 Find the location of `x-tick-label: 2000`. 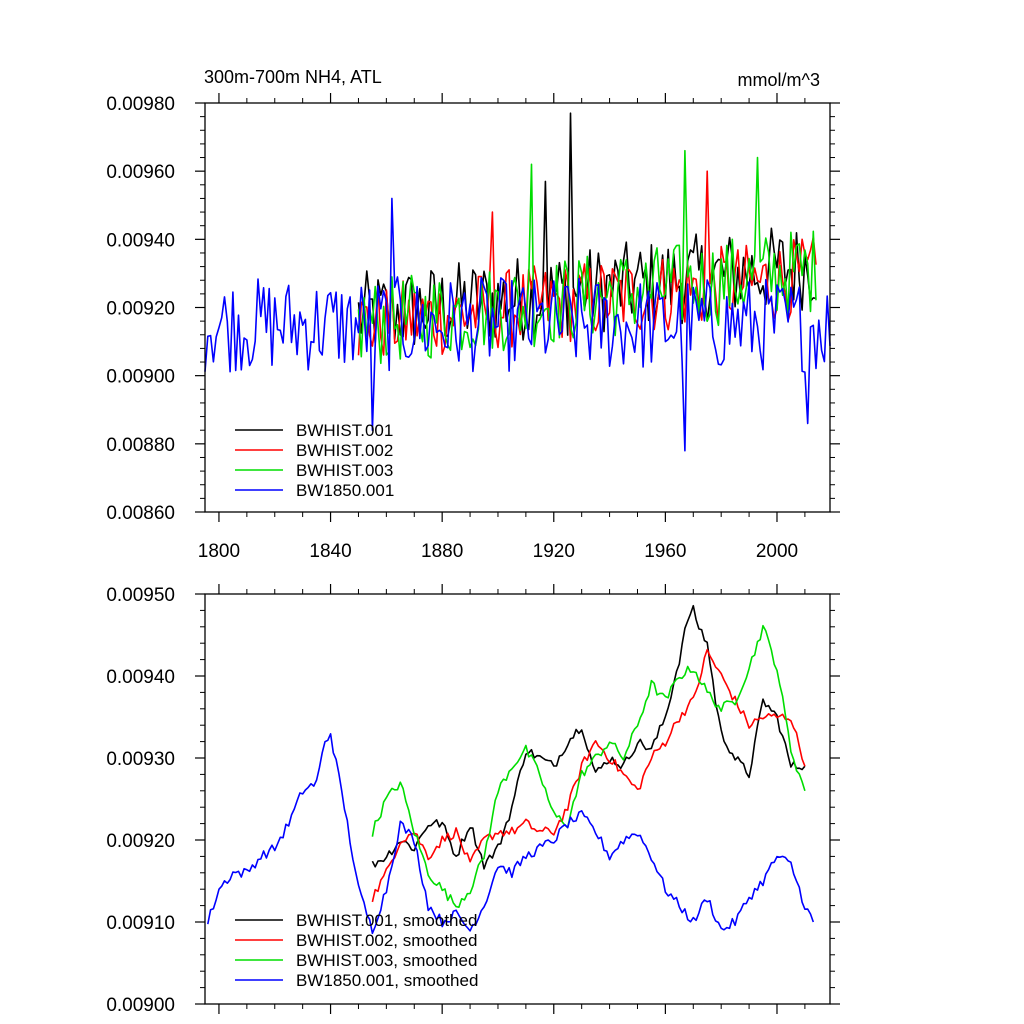

x-tick-label: 2000 is located at coordinates (777, 551).